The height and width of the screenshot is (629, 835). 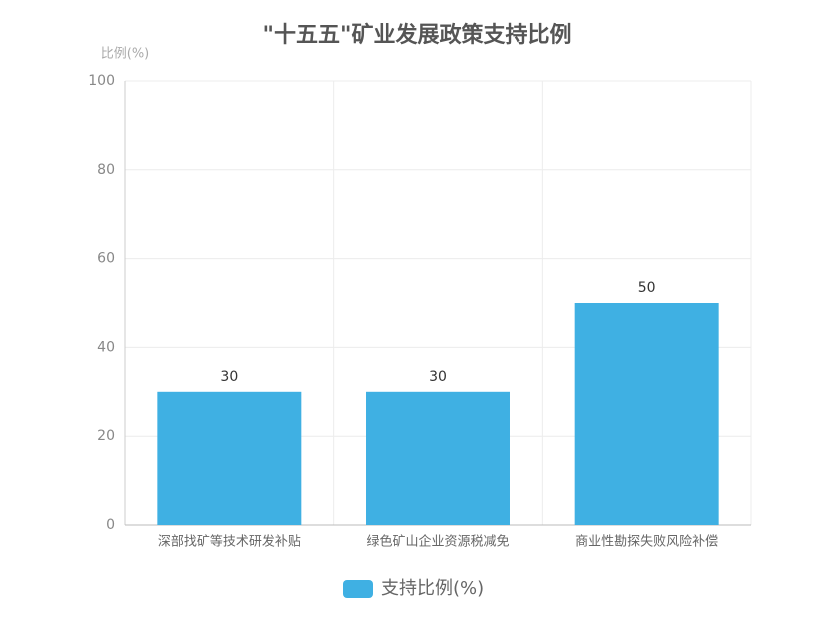 I want to click on x-tick-label: 绿色矿山企业资源税减免, so click(x=437, y=542).